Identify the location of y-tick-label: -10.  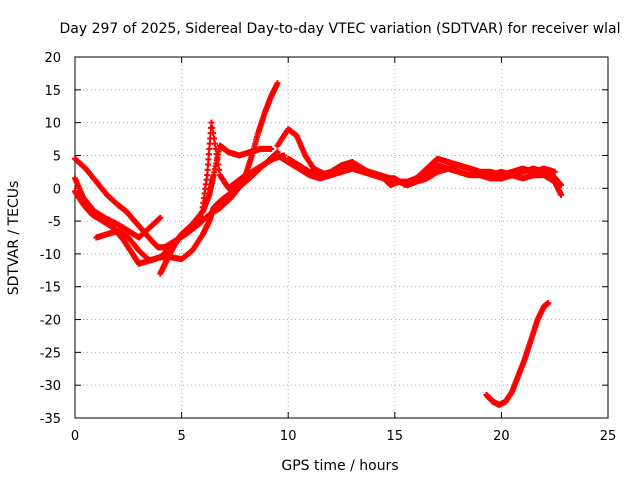
(50, 255).